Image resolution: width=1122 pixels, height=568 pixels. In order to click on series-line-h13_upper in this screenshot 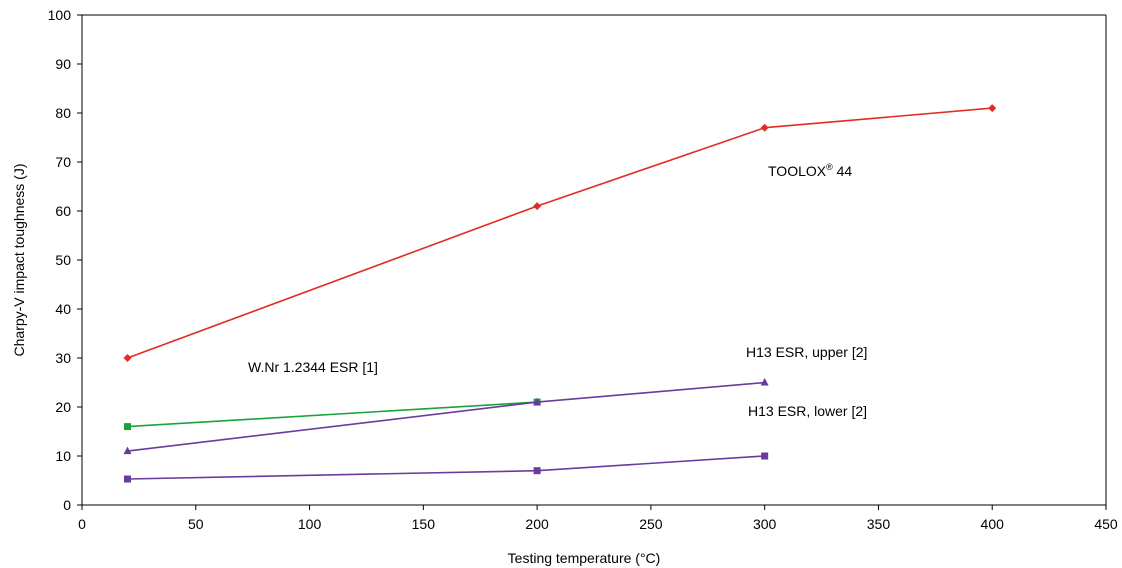, I will do `click(446, 416)`.